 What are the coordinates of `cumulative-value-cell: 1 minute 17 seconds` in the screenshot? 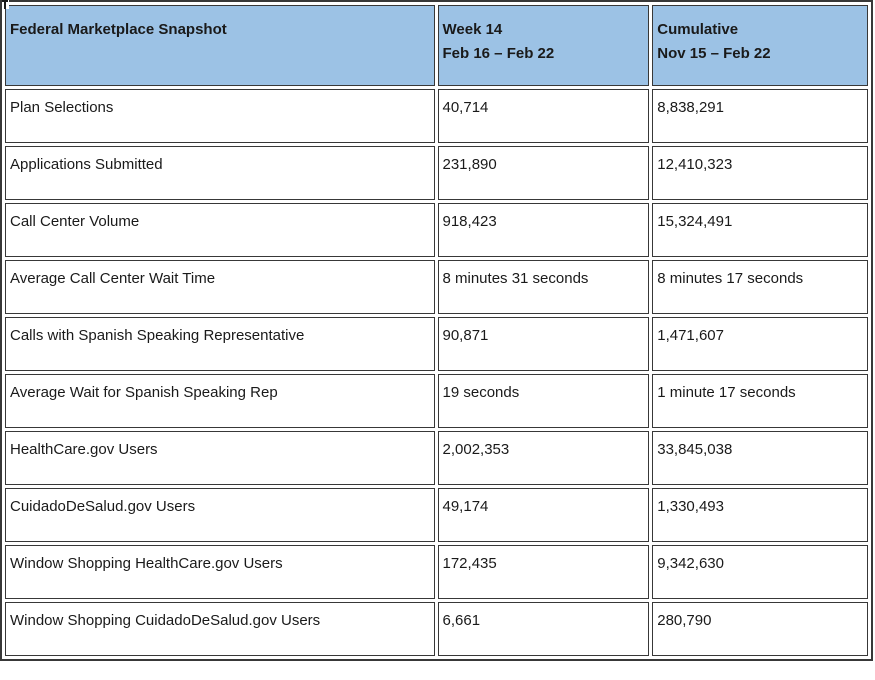 It's located at (760, 401).